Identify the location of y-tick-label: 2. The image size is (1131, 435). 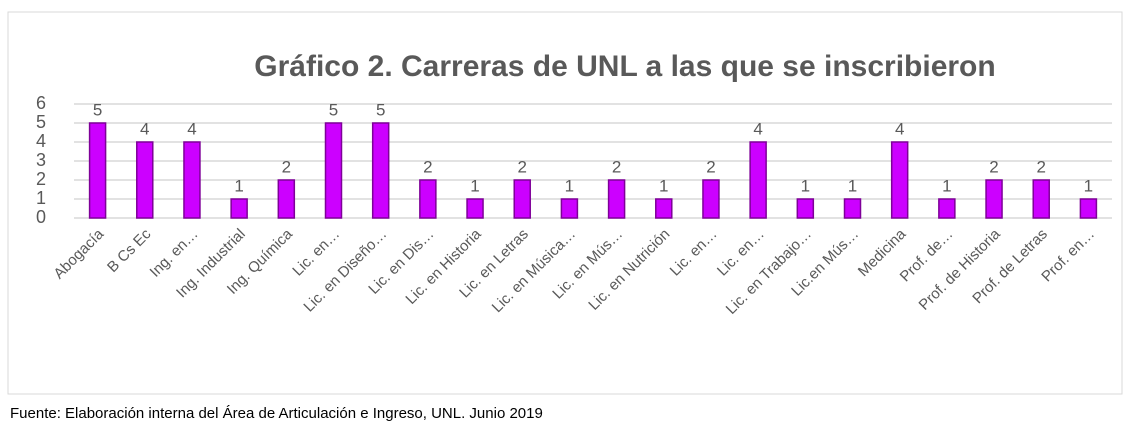
(41, 179).